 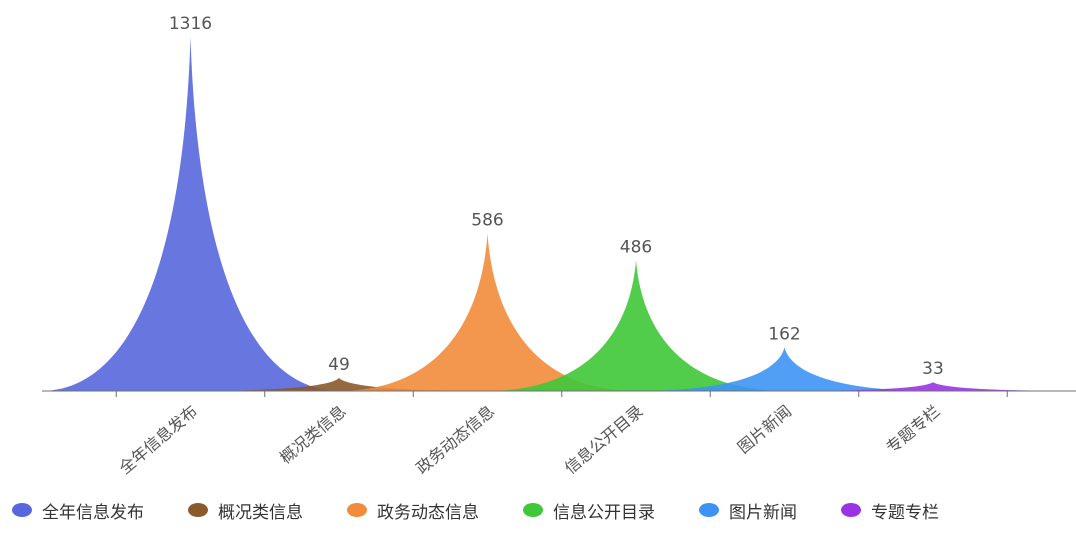 I want to click on legend-item: 概况类信息, so click(x=245, y=510).